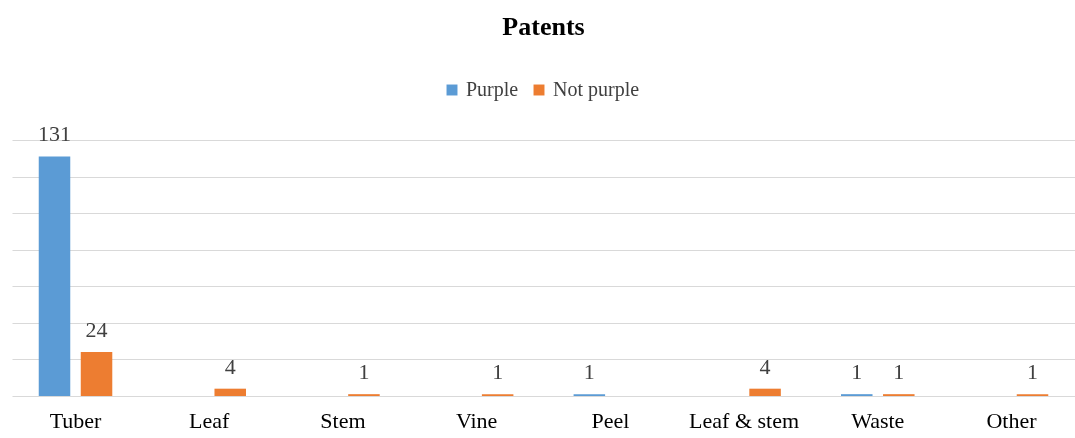 This screenshot has height=438, width=1075. Describe the element at coordinates (343, 420) in the screenshot. I see `x-tick-label: Stem` at that location.